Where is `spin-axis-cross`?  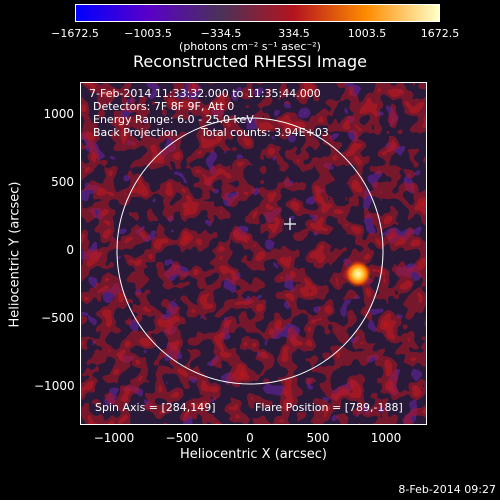 spin-axis-cross is located at coordinates (290, 224).